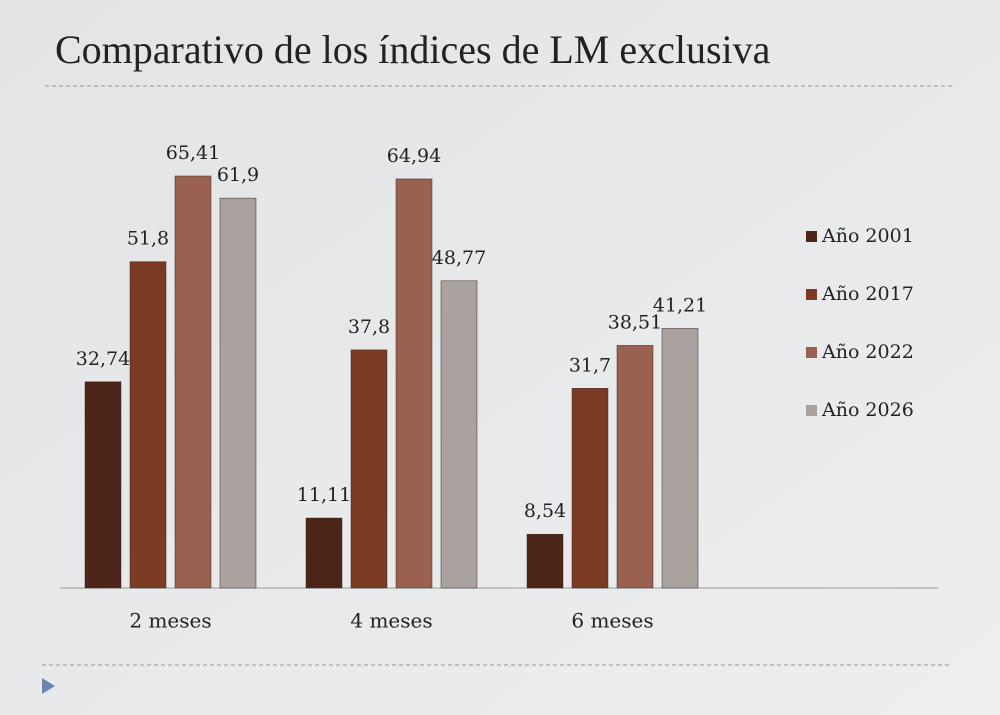 The width and height of the screenshot is (1000, 715). What do you see at coordinates (680, 305) in the screenshot?
I see `value-label: 41,21` at bounding box center [680, 305].